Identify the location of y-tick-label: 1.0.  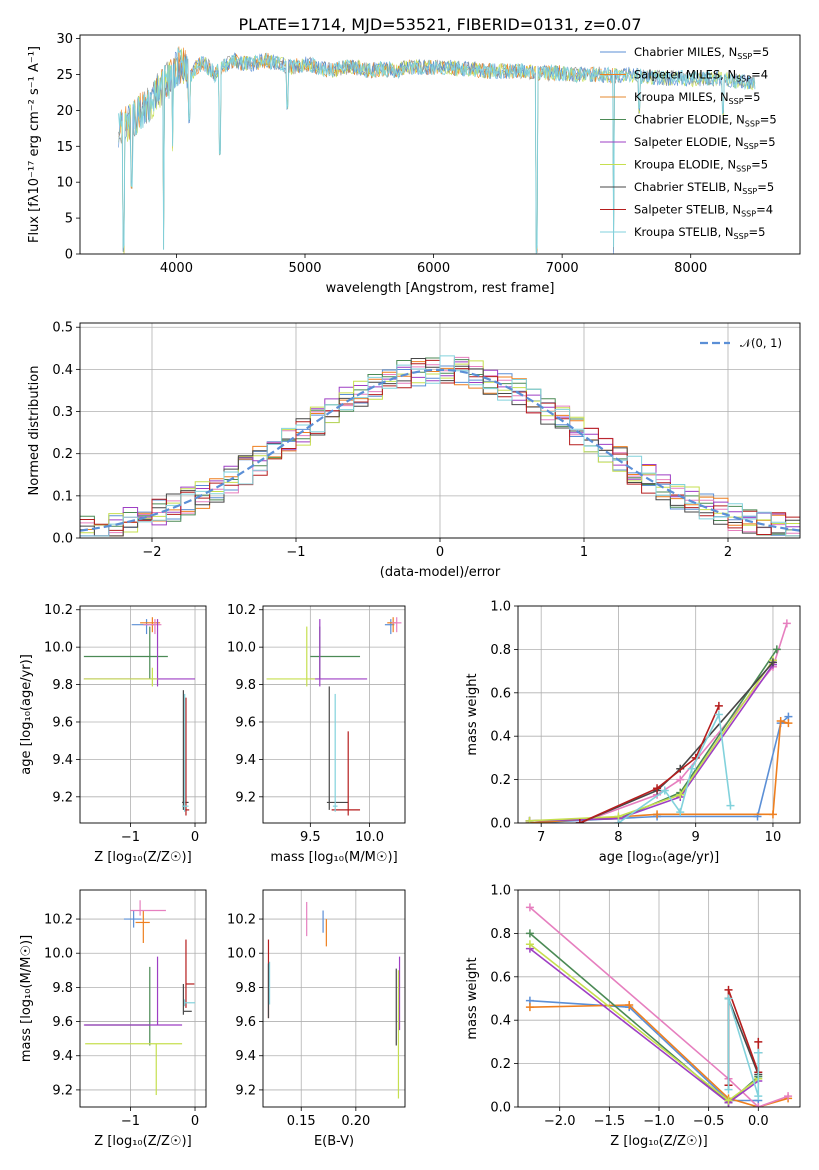
(500, 891).